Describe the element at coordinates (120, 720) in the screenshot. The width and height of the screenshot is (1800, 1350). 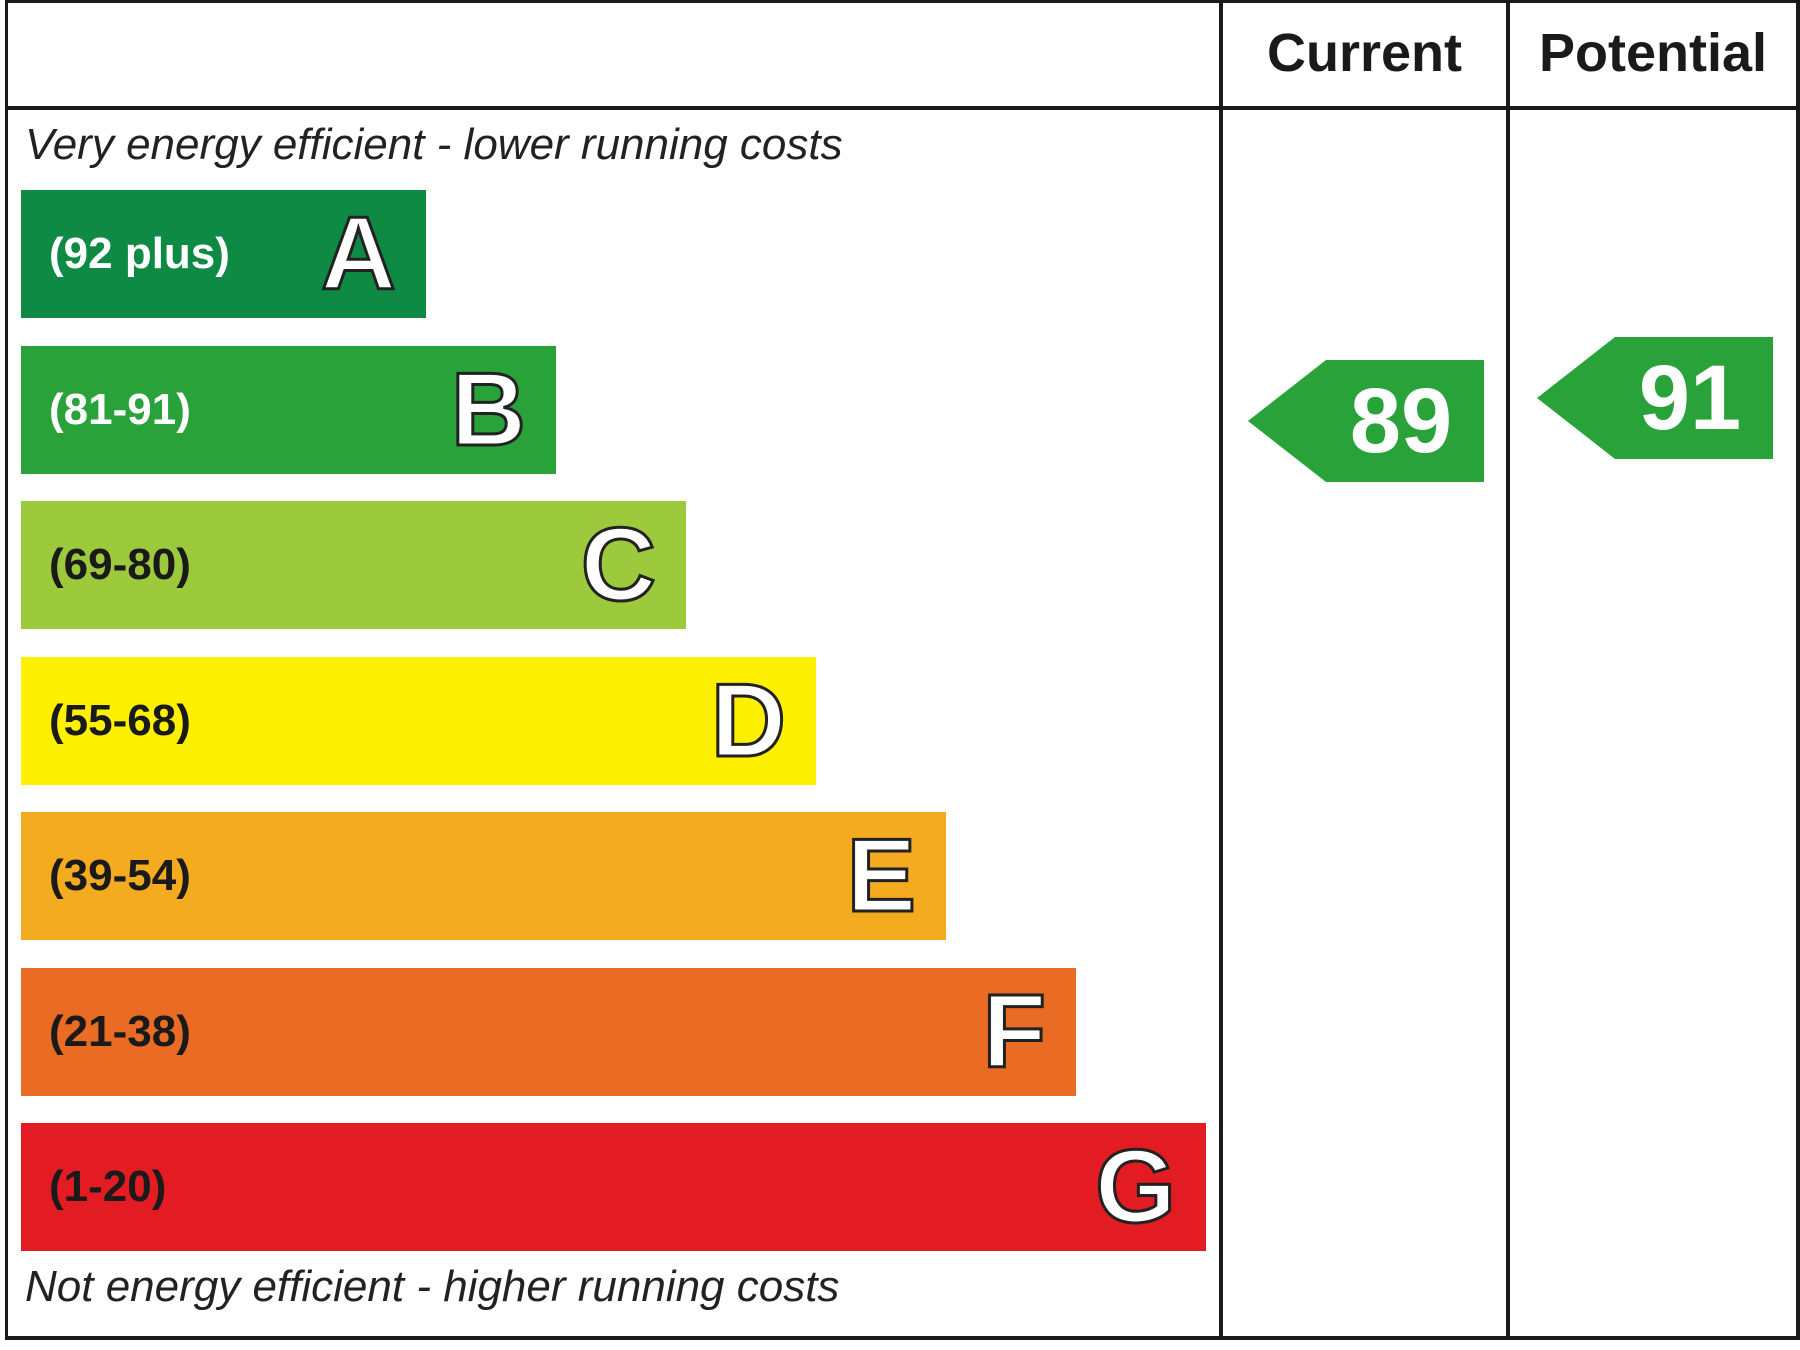
I see `band-range-label: (55-68)` at that location.